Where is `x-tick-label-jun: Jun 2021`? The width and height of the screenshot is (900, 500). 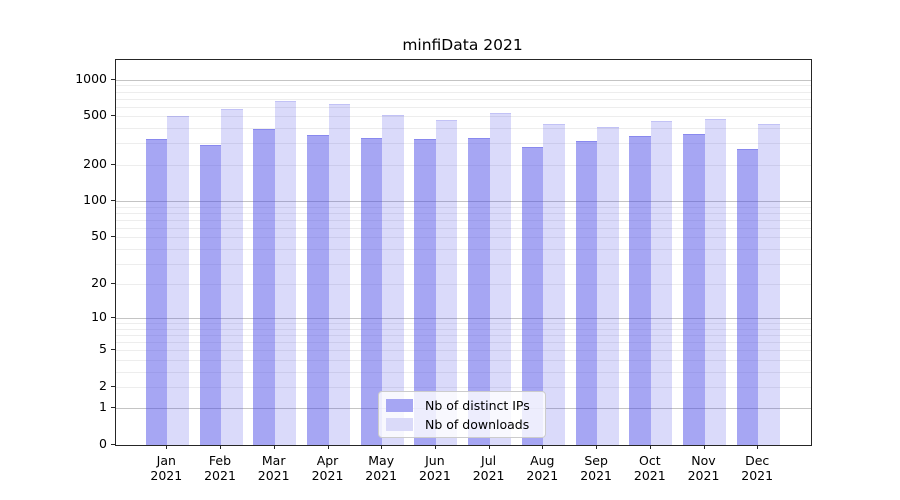
x-tick-label-jun: Jun 2021 is located at coordinates (434, 468).